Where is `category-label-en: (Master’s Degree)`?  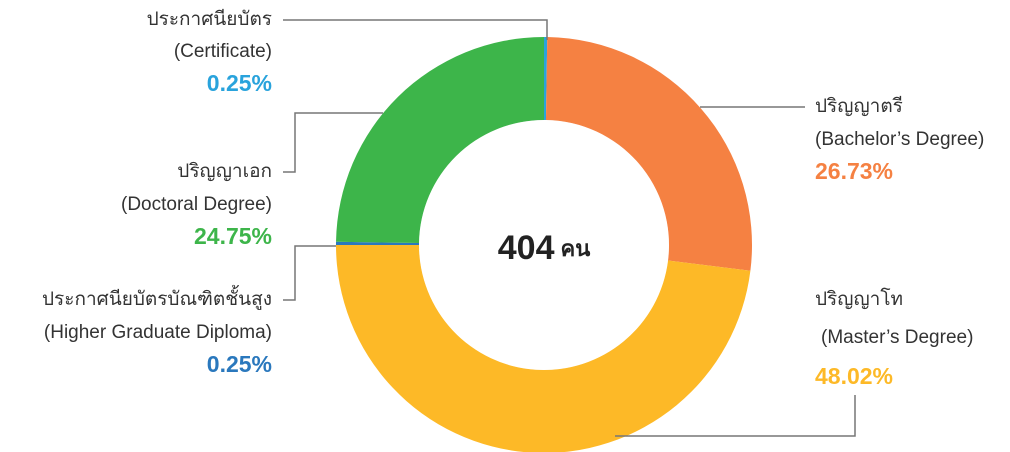
category-label-en: (Master’s Degree) is located at coordinates (897, 337).